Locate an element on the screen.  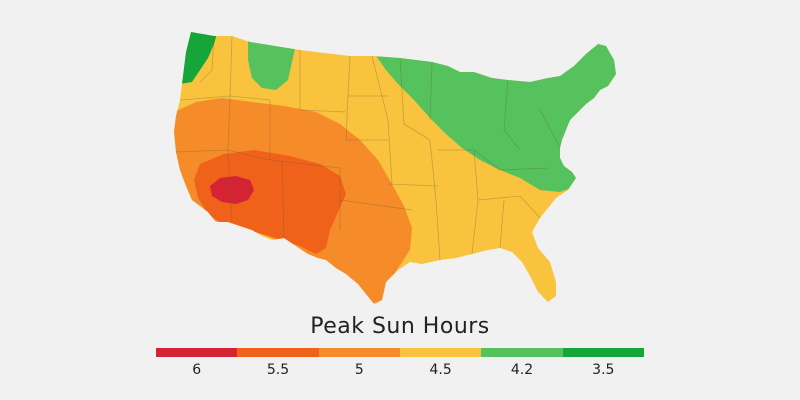
legend-labels: 6 5.5 5 4.5 4.2 3.5 is located at coordinates (400, 373).